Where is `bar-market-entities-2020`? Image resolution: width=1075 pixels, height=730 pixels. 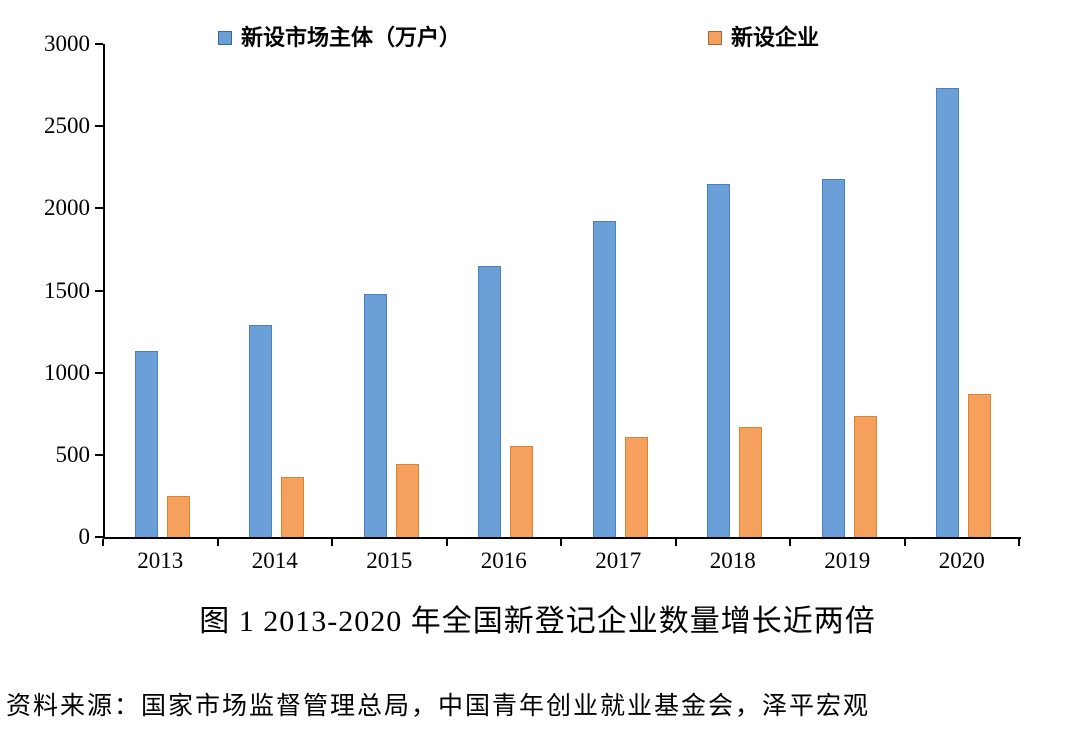
bar-market-entities-2020 is located at coordinates (948, 312).